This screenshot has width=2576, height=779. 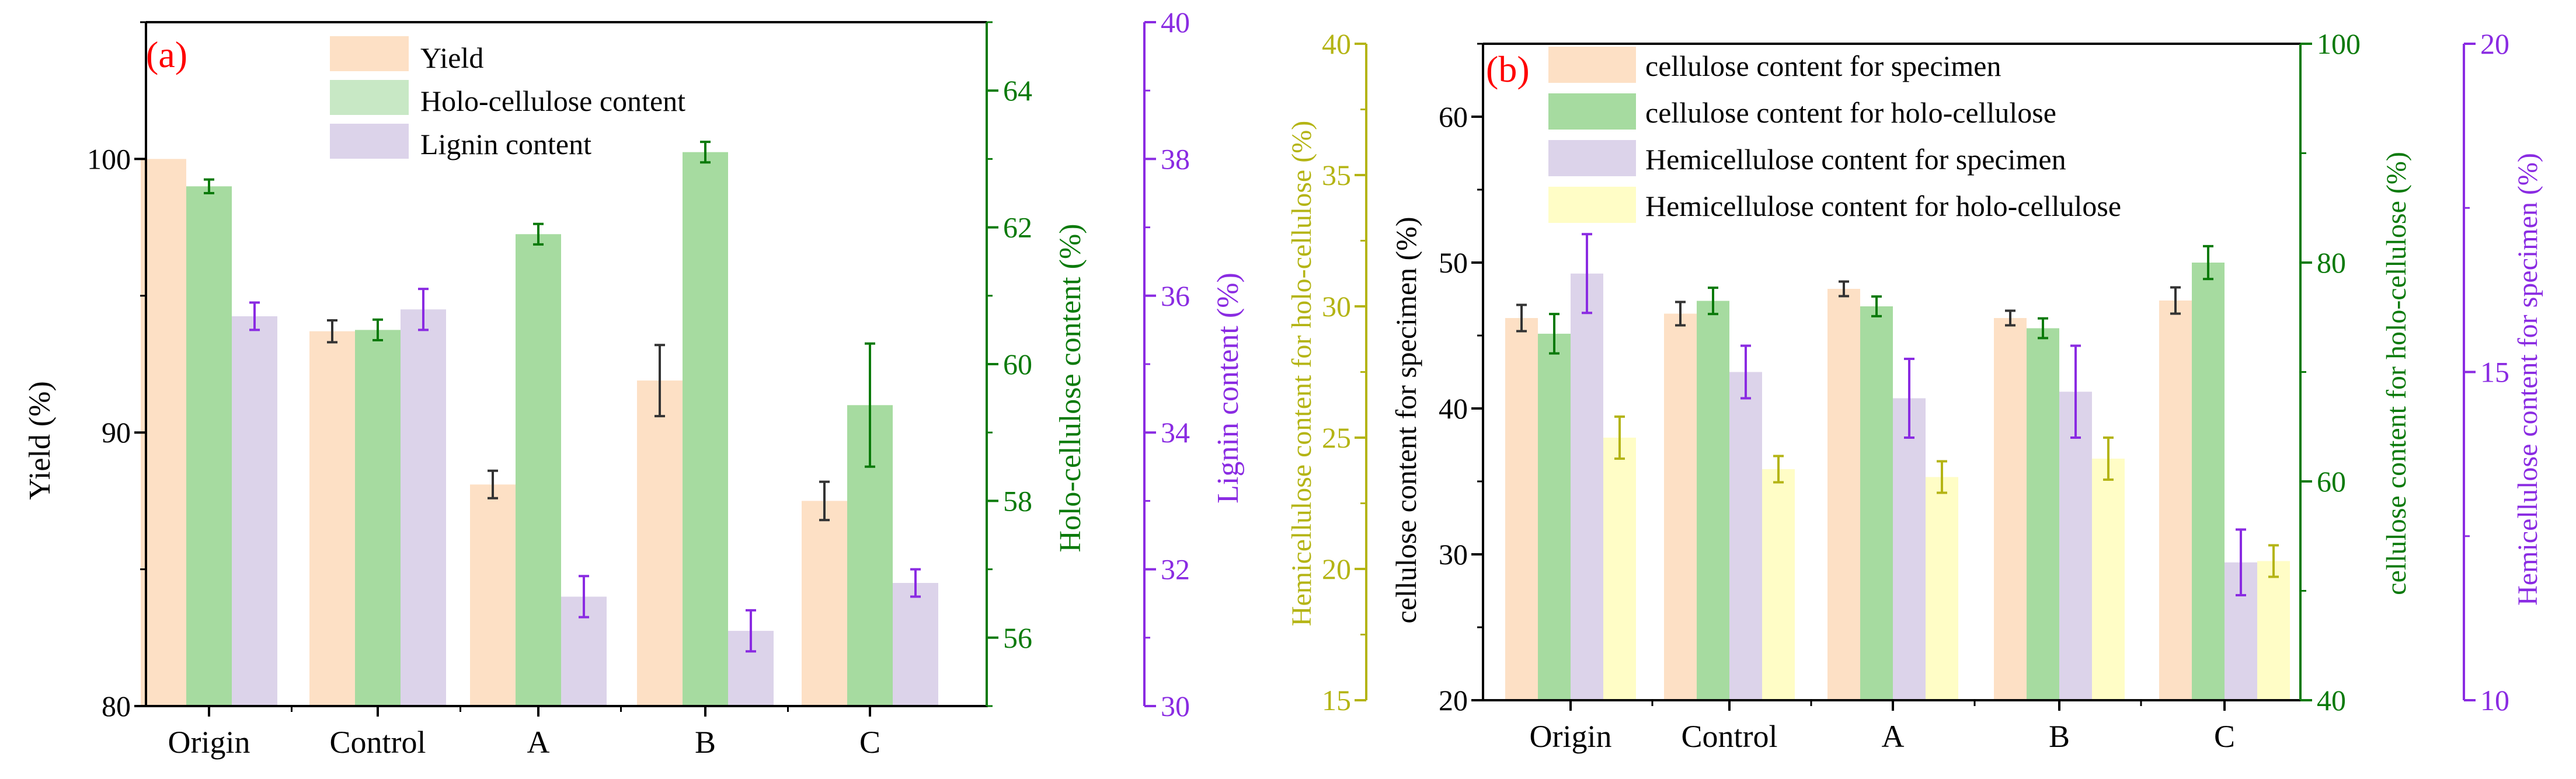 I want to click on b-legend-label-cellulose-specimen: cellulose content for specimen, so click(x=1823, y=66).